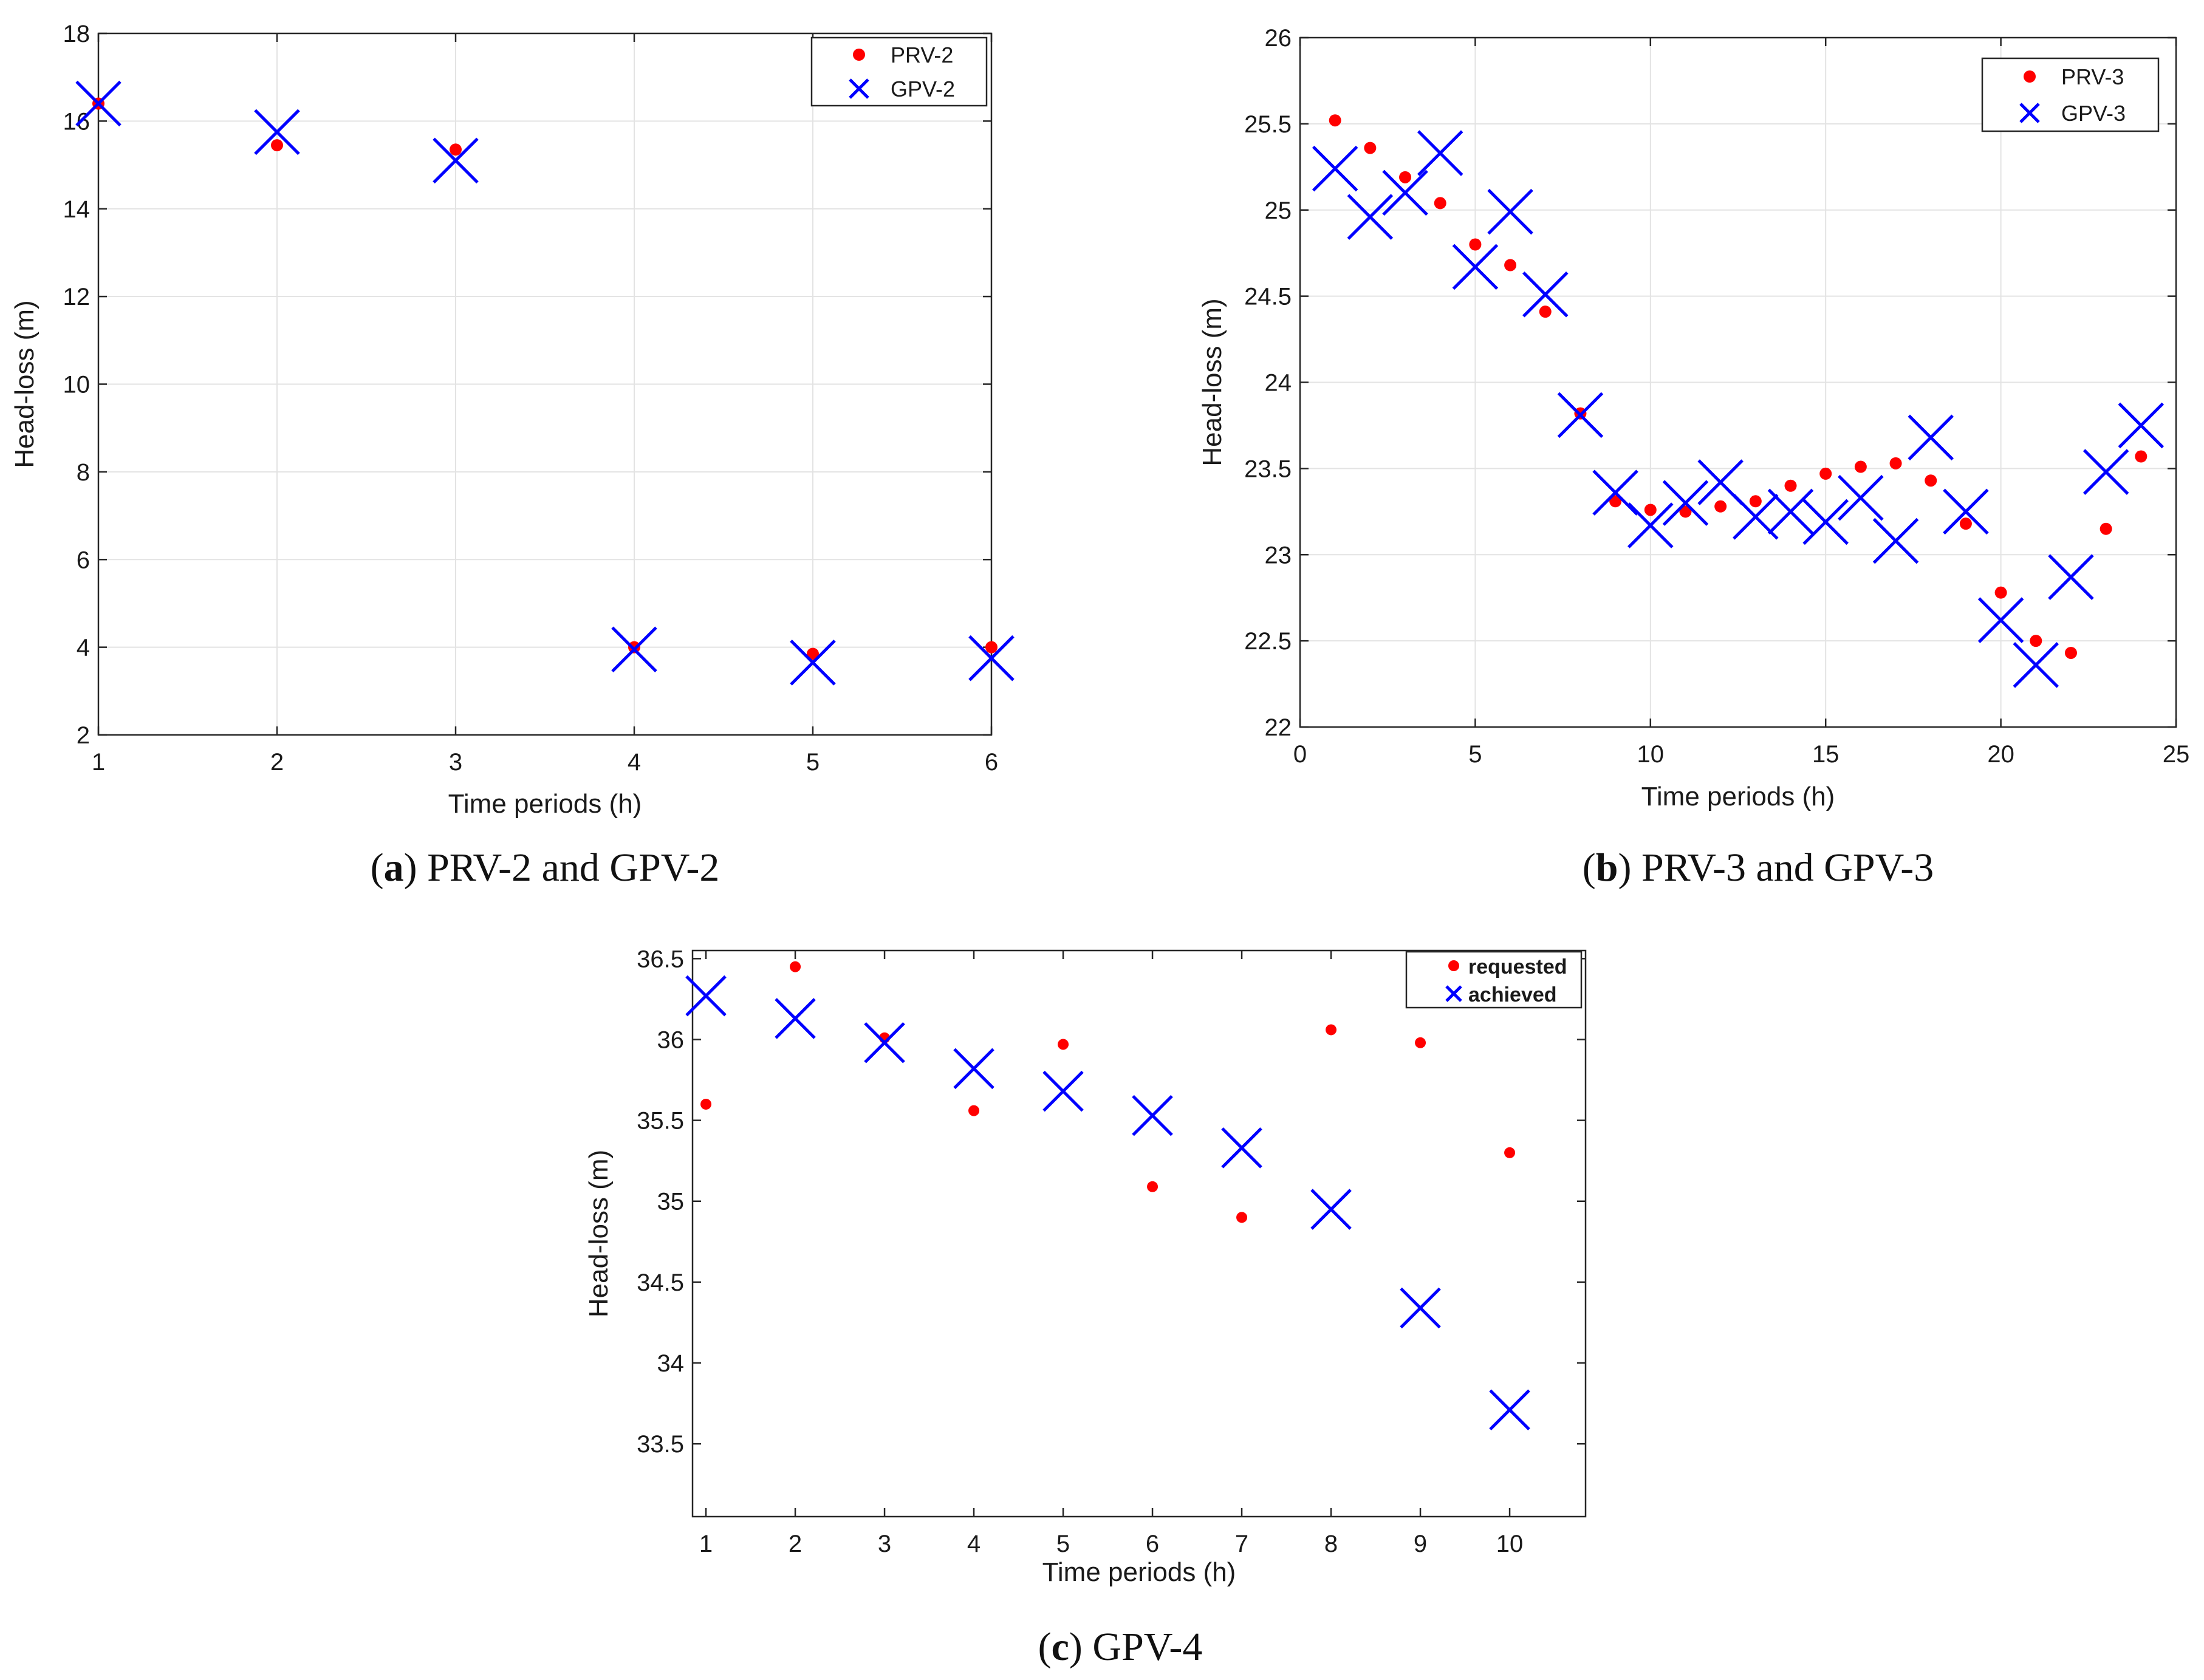 The height and width of the screenshot is (1680, 2204). I want to click on x-axis-label: Time periods (h), so click(545, 804).